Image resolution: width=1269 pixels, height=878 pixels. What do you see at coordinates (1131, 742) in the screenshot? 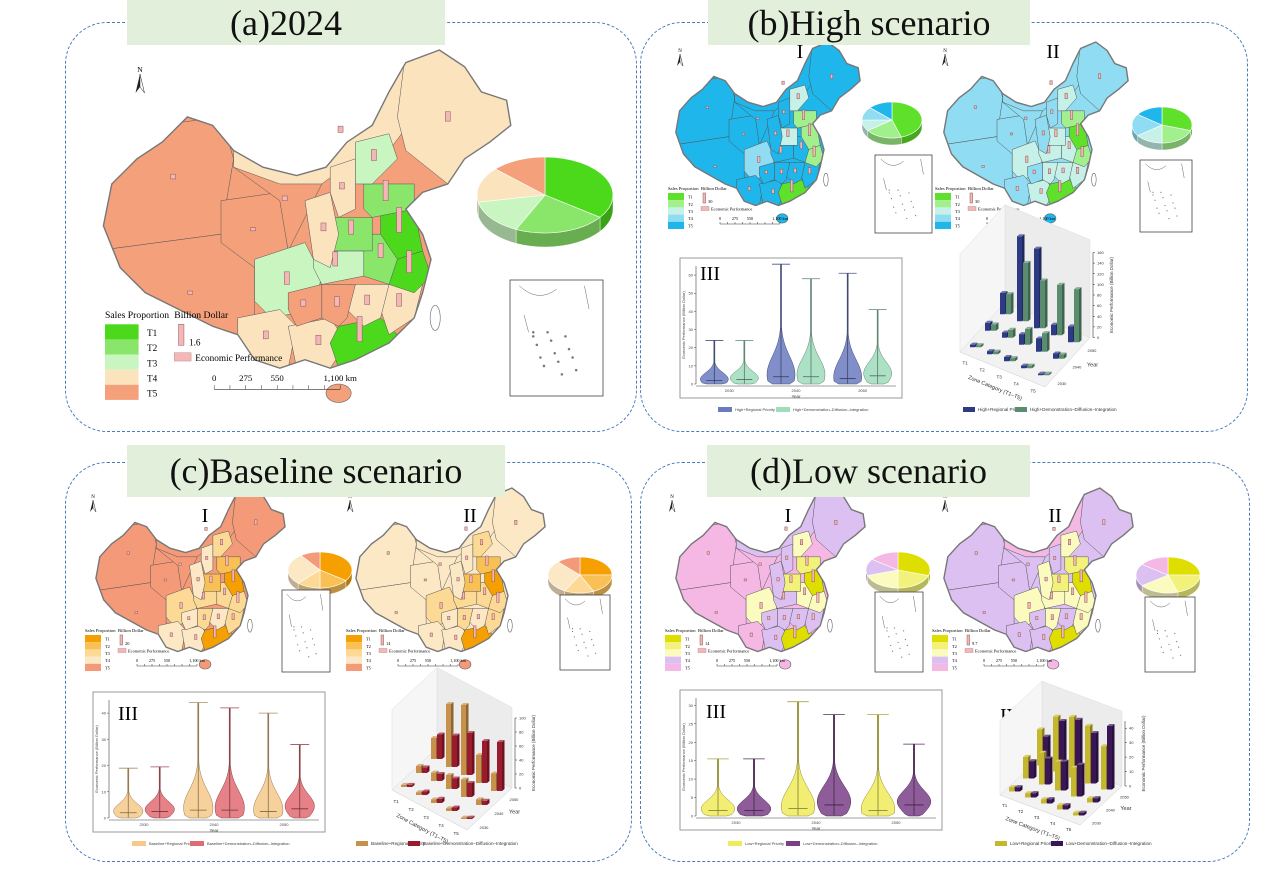
I see `z-tick-label: 30` at bounding box center [1131, 742].